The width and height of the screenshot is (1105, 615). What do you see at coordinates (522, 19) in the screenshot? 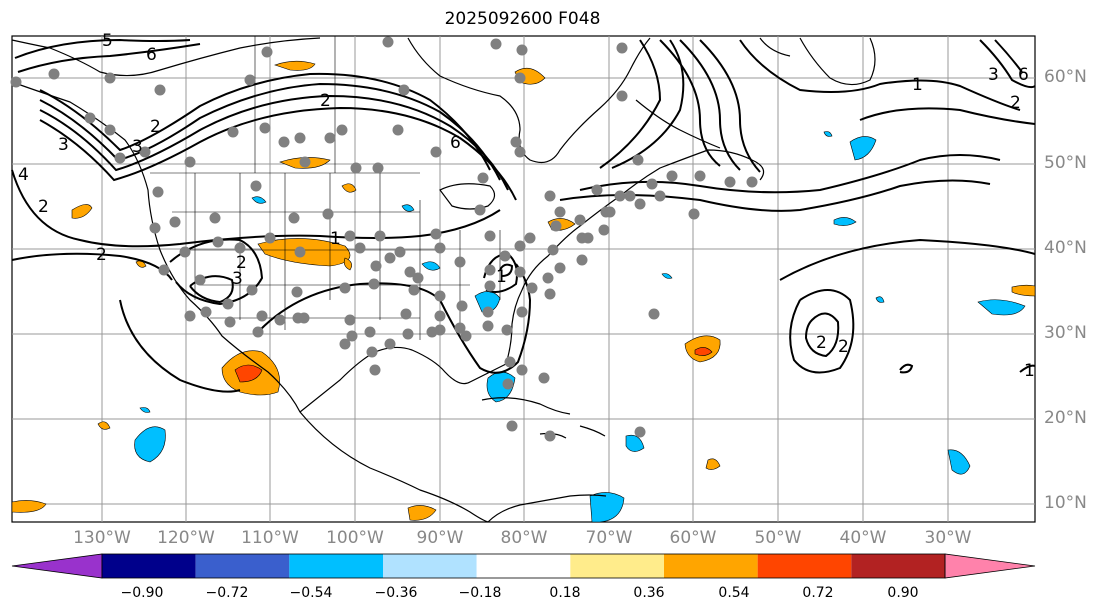
I see `map-title: 2025092600 F048` at bounding box center [522, 19].